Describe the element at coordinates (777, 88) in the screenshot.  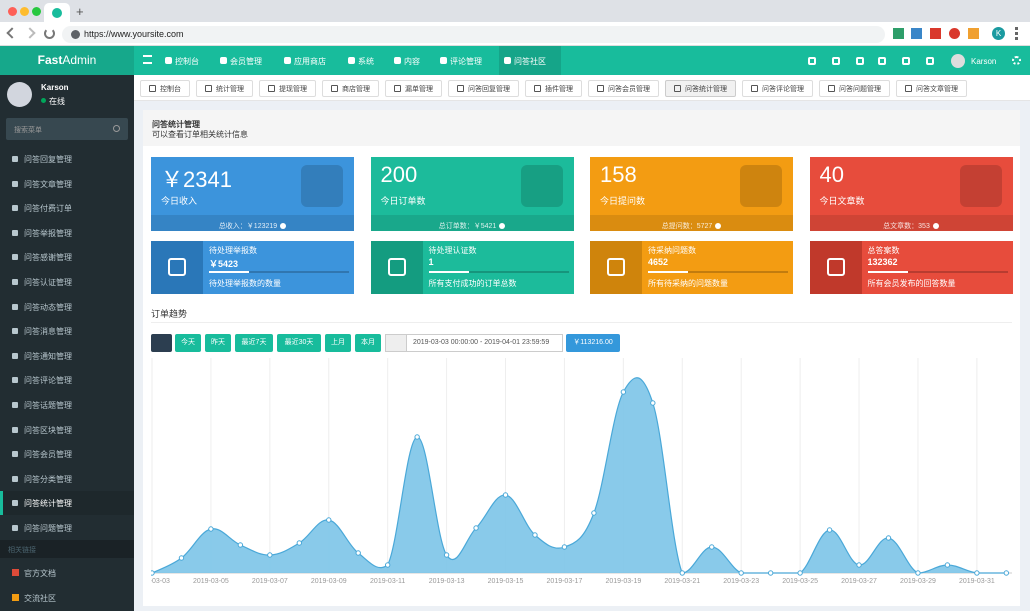
I see `page-tab: 问答评论管理` at that location.